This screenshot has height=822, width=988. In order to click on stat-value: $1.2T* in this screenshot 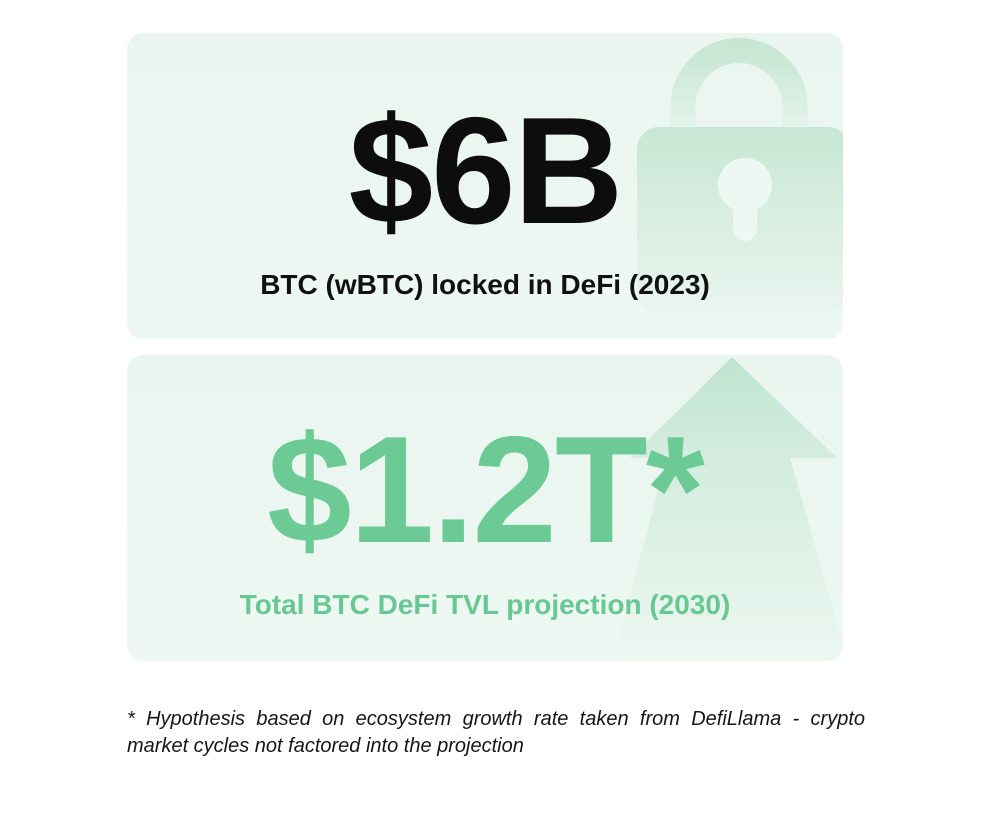, I will do `click(486, 490)`.